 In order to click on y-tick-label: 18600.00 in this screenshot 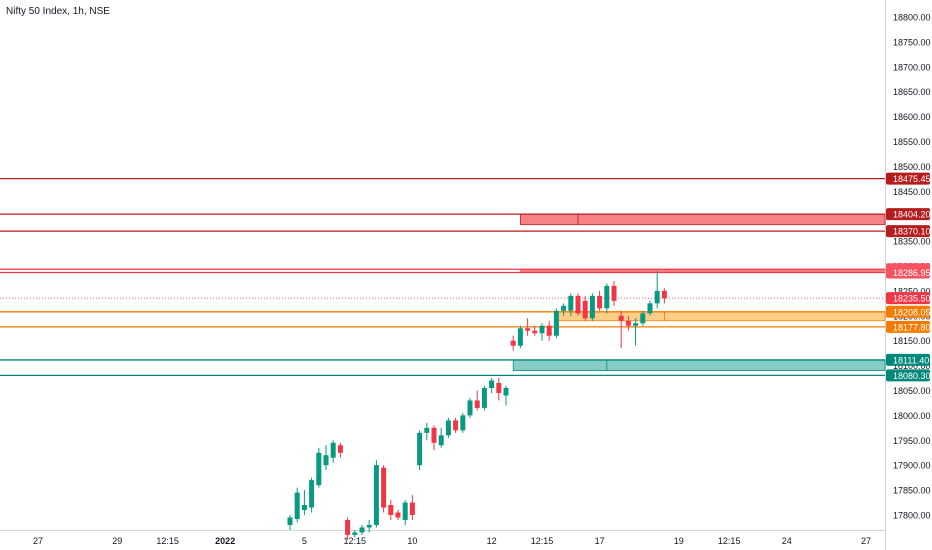, I will do `click(912, 117)`.